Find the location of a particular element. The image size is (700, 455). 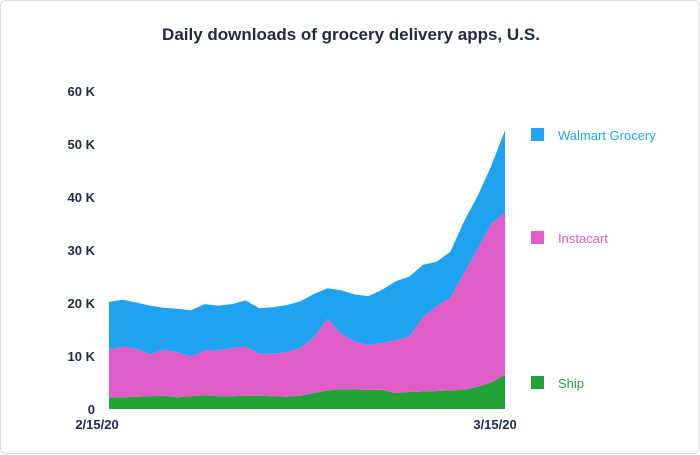

y-tick-label: 20 K is located at coordinates (82, 303).